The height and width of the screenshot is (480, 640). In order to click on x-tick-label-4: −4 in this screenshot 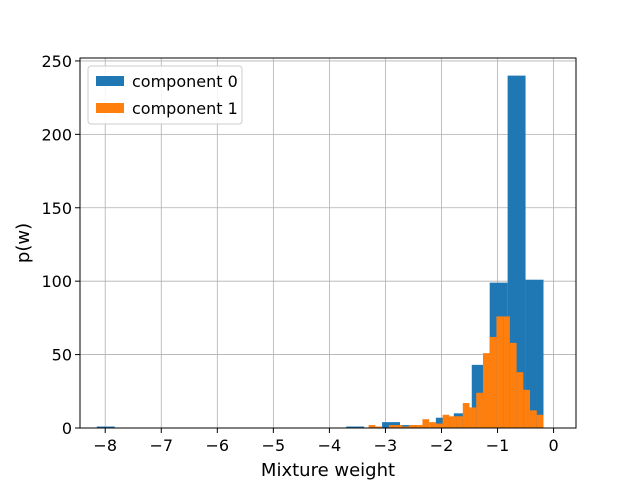, I will do `click(330, 445)`.